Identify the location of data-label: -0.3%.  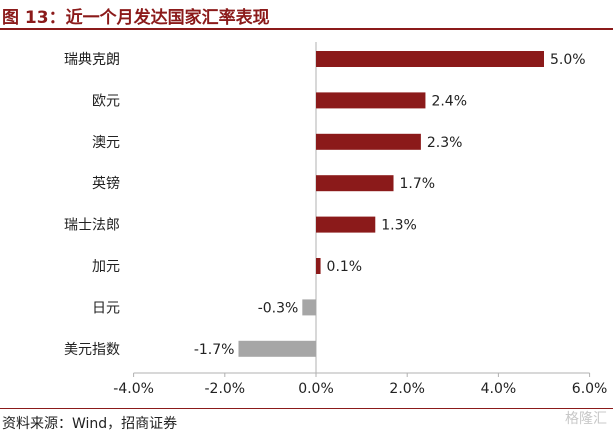
(278, 308).